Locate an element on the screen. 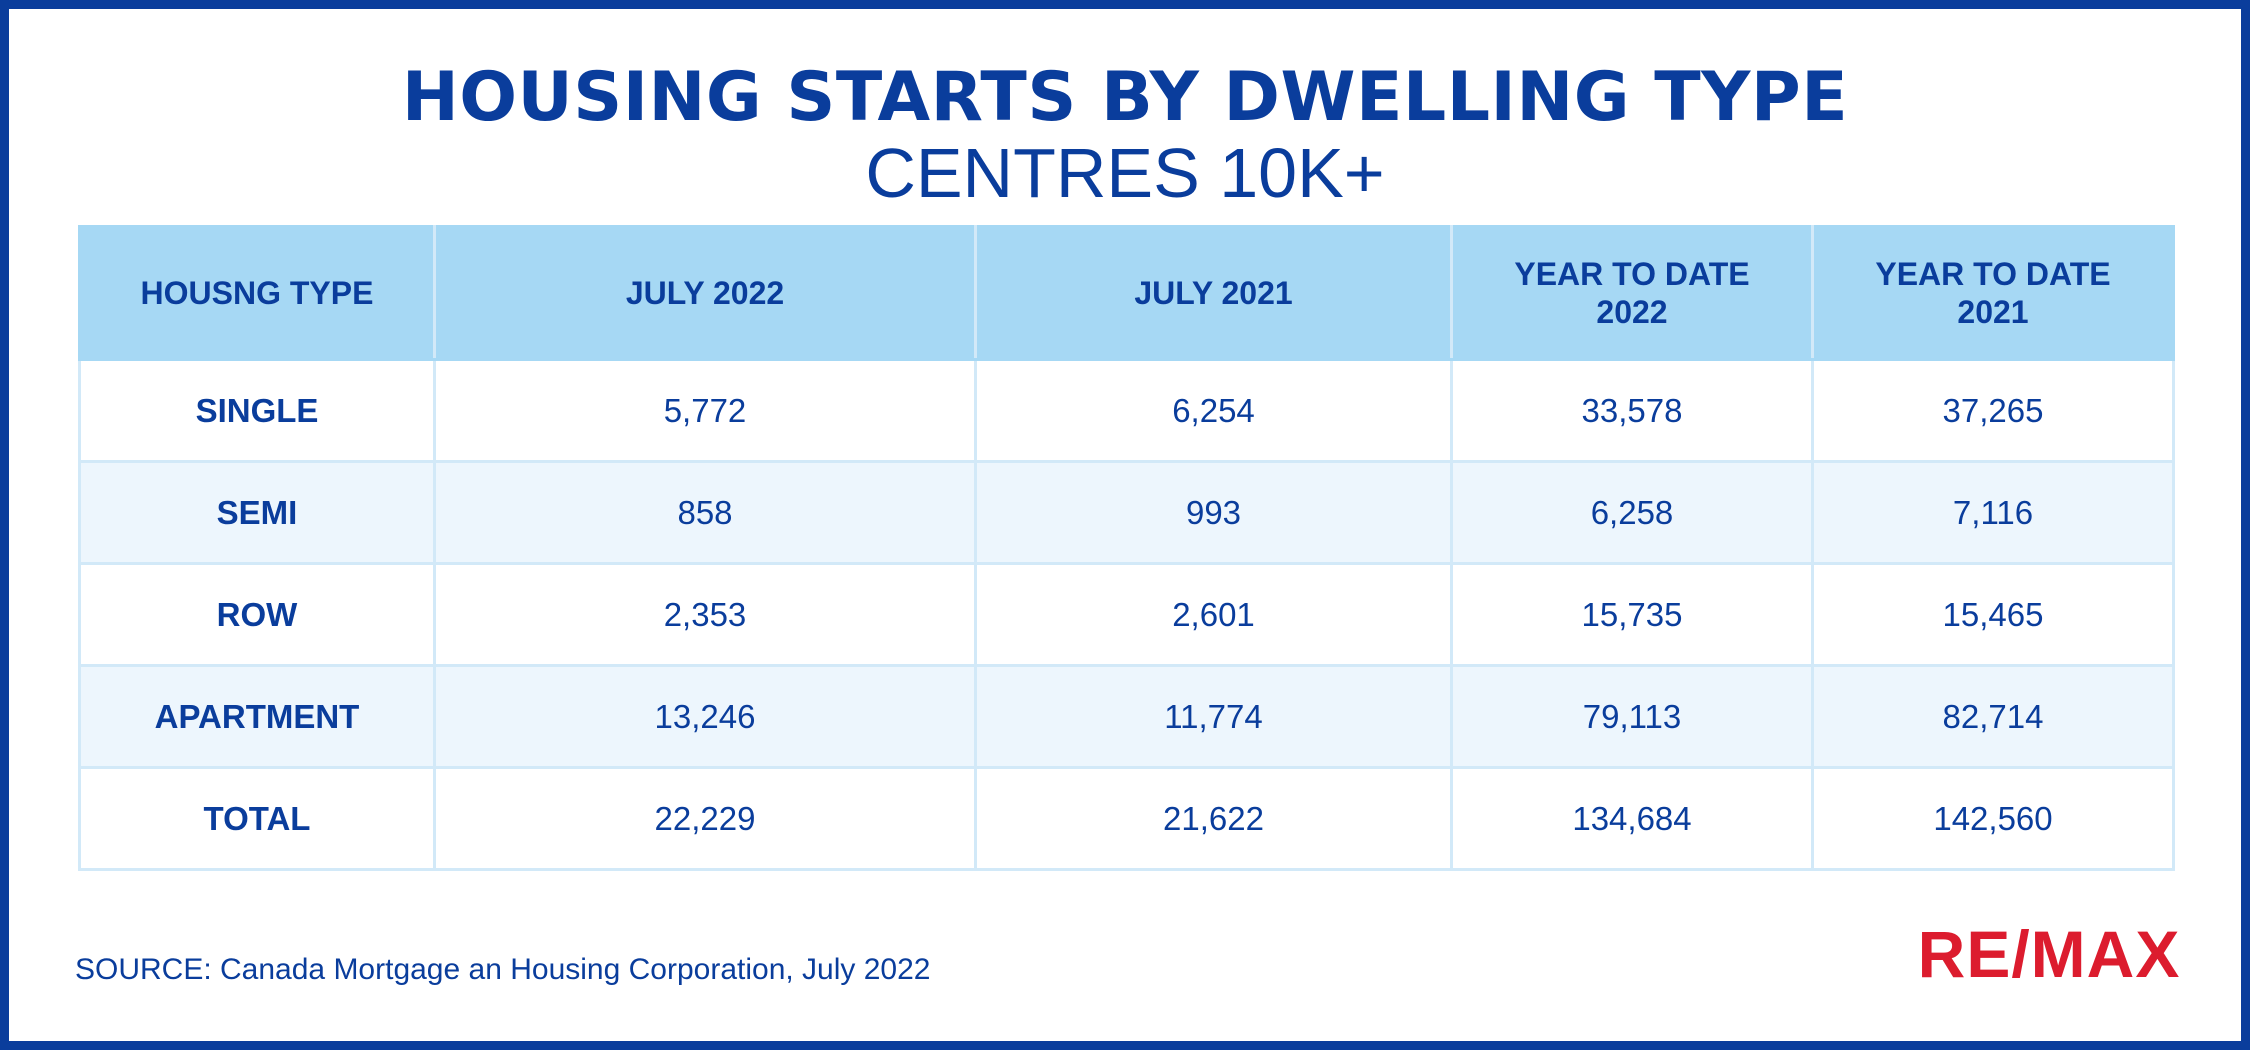  table-cell: 6,258 is located at coordinates (1632, 512).